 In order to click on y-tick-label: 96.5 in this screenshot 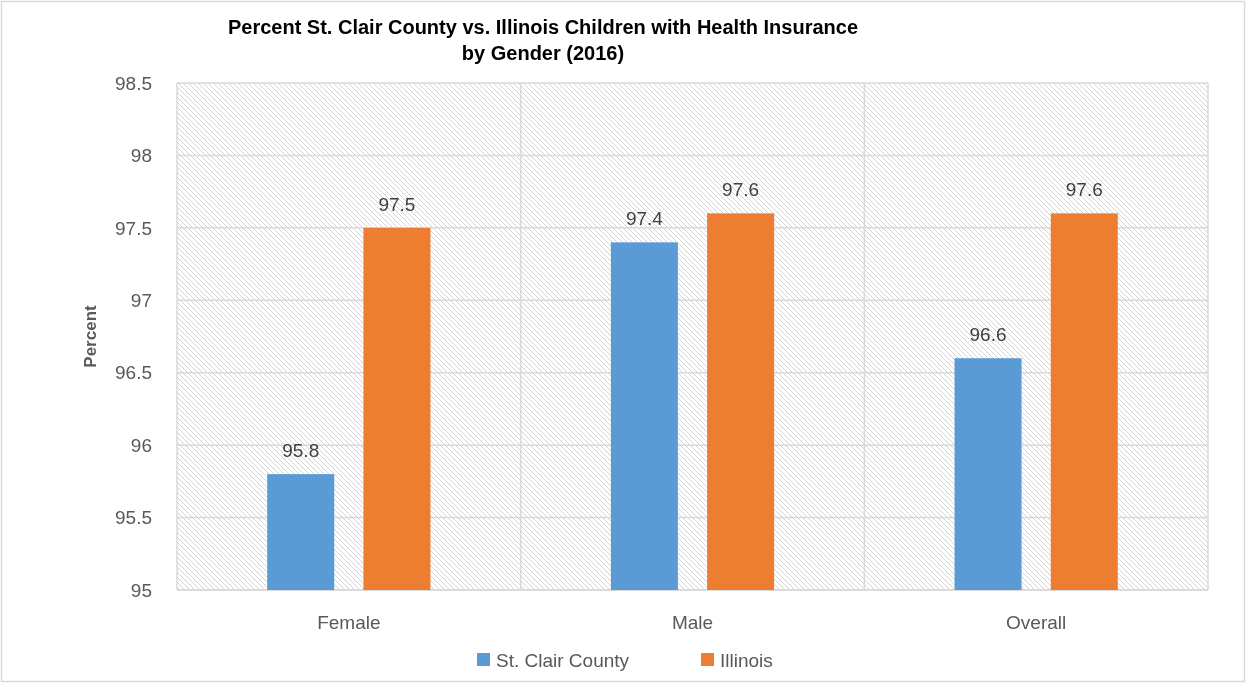, I will do `click(133, 373)`.